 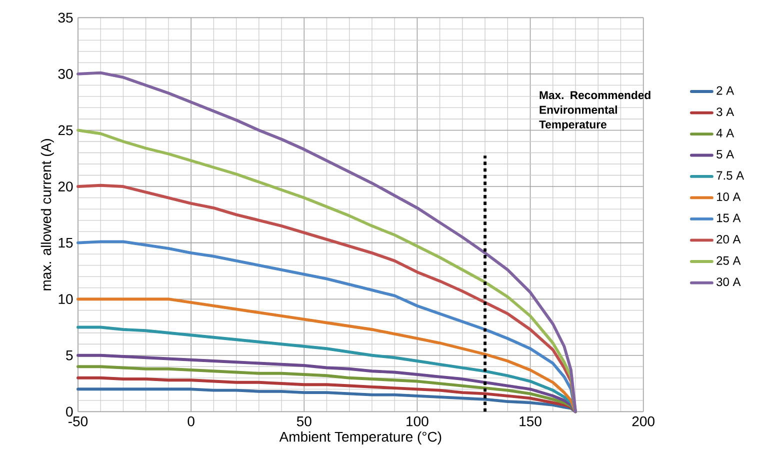 I want to click on y-tick-label: 10, so click(x=65, y=299).